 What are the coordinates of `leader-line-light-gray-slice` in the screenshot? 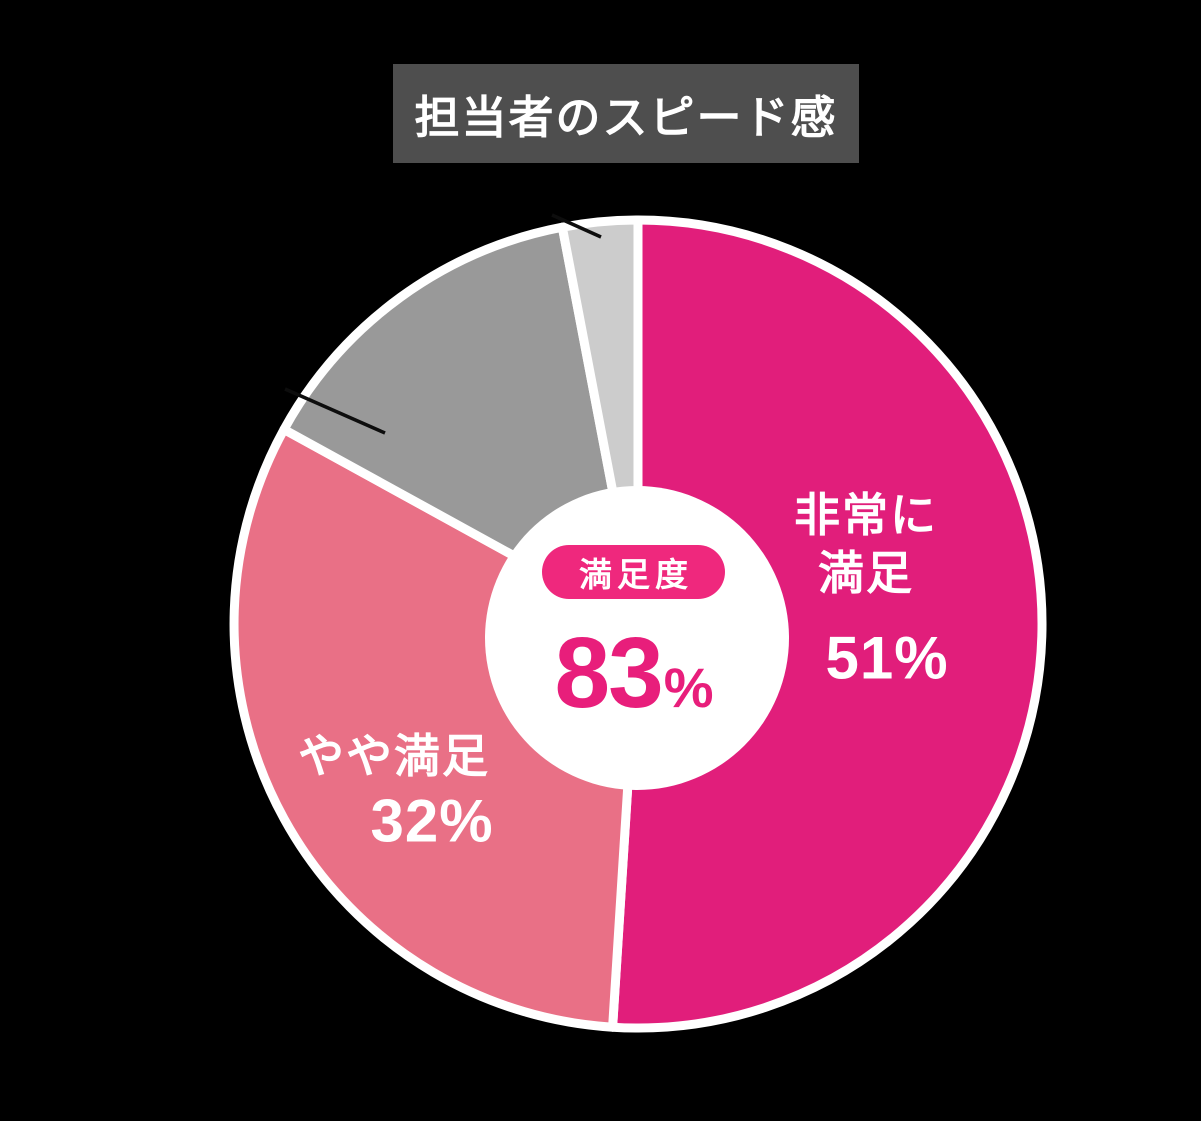 It's located at (576, 226).